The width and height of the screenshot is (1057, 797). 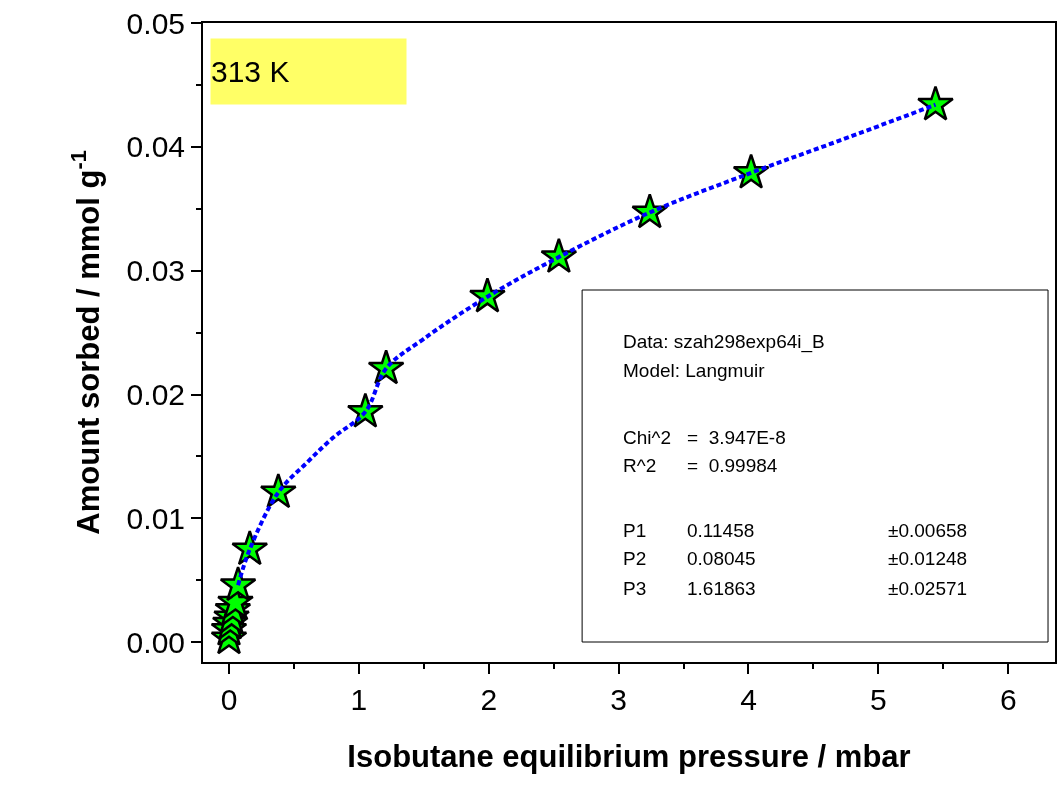 What do you see at coordinates (489, 699) in the screenshot?
I see `x-tick-label: 2` at bounding box center [489, 699].